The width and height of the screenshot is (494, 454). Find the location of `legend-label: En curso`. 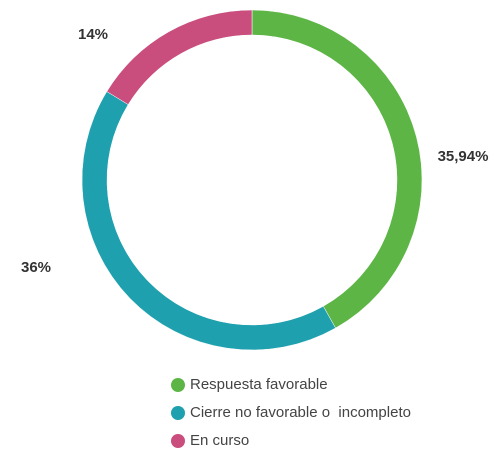

legend-label: En curso is located at coordinates (219, 440).